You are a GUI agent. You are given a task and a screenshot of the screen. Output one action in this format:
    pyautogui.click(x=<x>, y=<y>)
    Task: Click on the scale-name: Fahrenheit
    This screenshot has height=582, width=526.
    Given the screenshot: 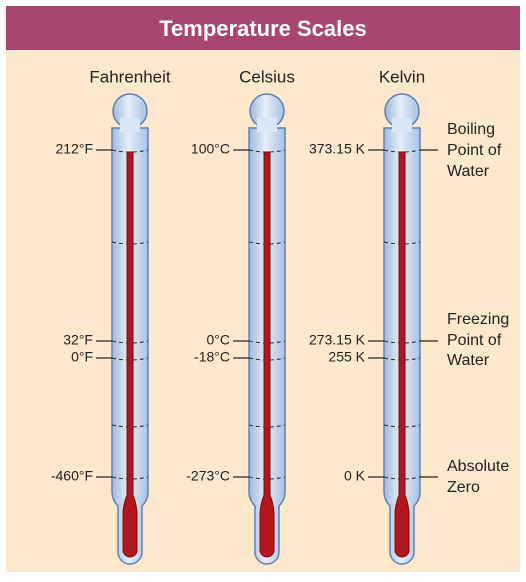 What is the action you would take?
    pyautogui.click(x=130, y=76)
    